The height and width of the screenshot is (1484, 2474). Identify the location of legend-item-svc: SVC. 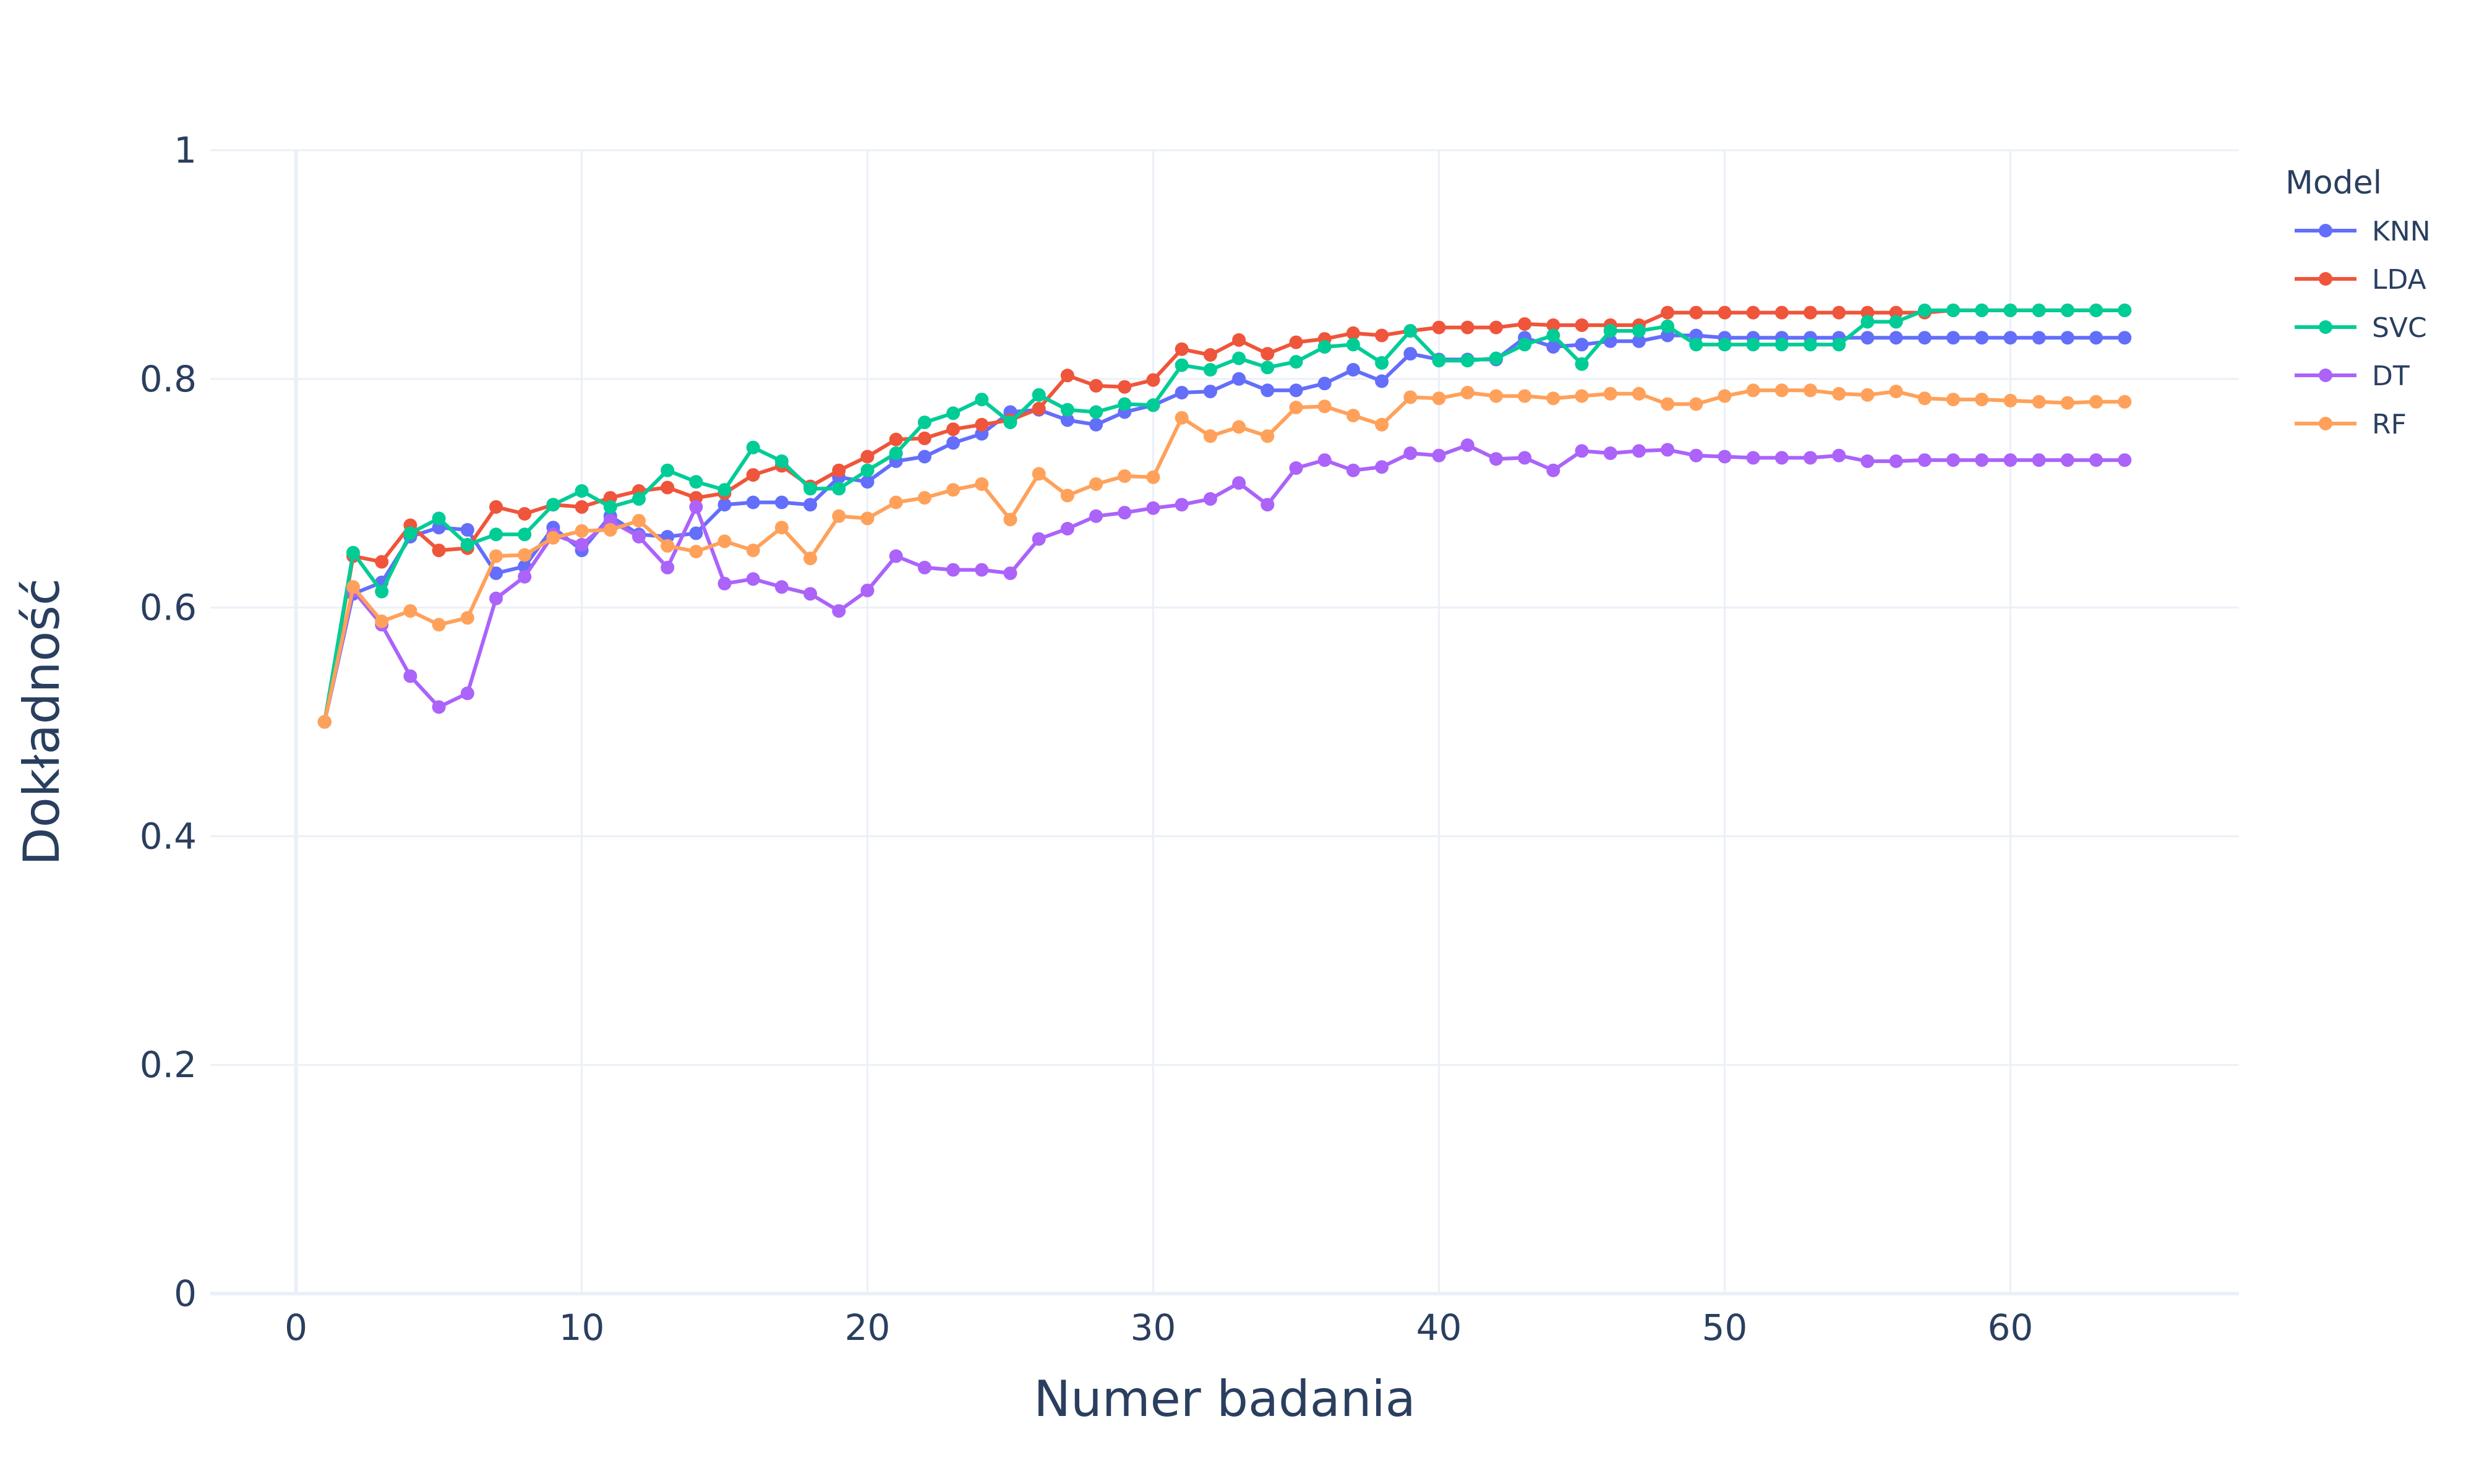
(2361, 328).